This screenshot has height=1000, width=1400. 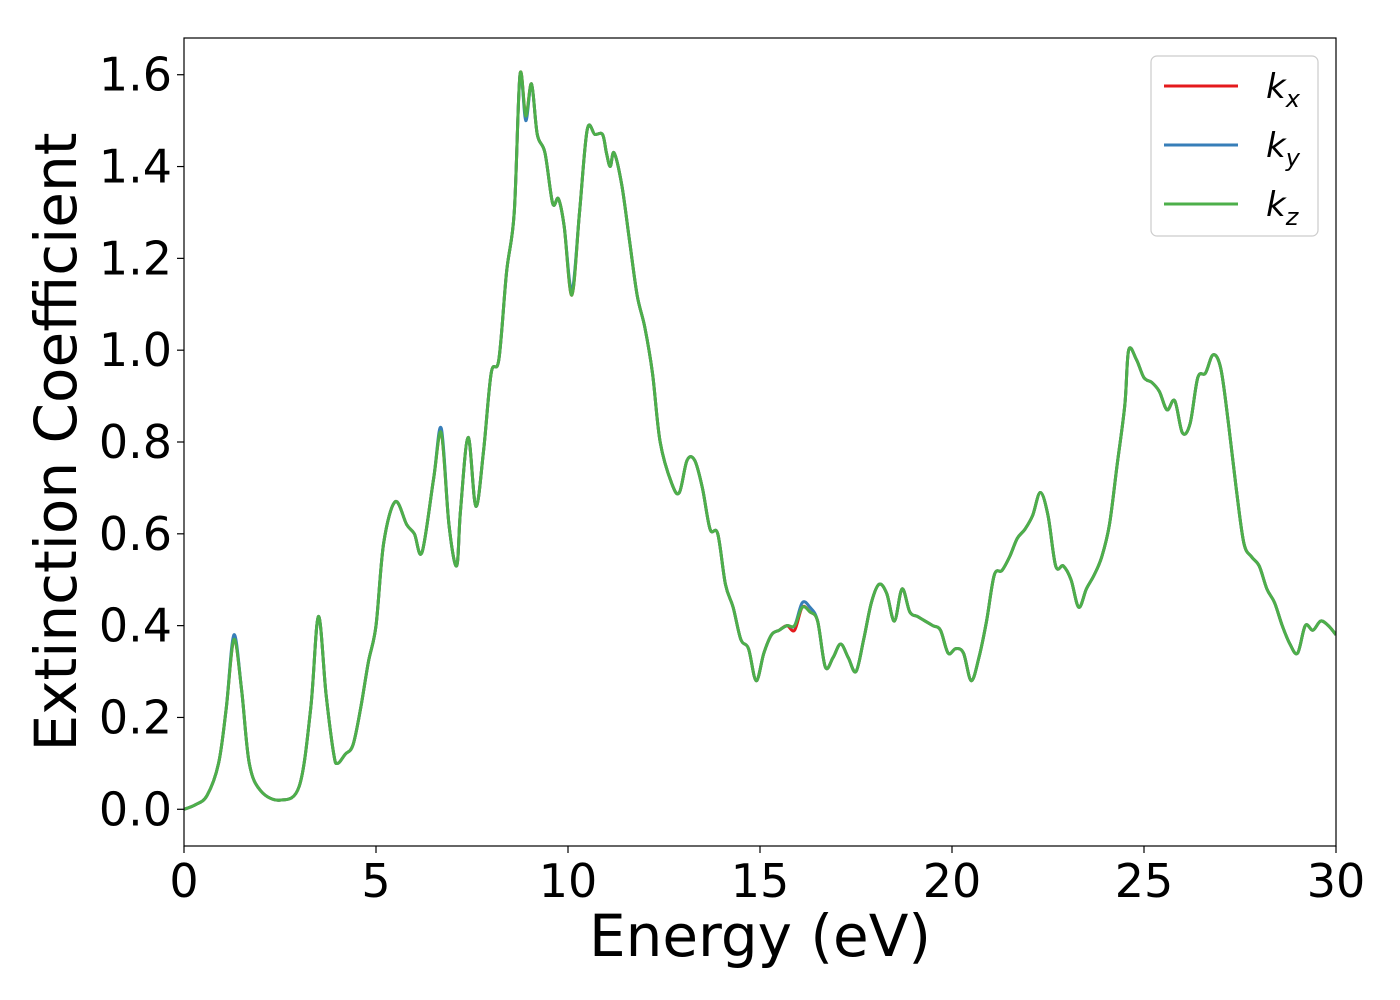 I want to click on y-axis-ticks: 0.0 0.2 0.4 0.6 0.8 1.0 1.2 1.4 1.6, so click(x=141, y=442).